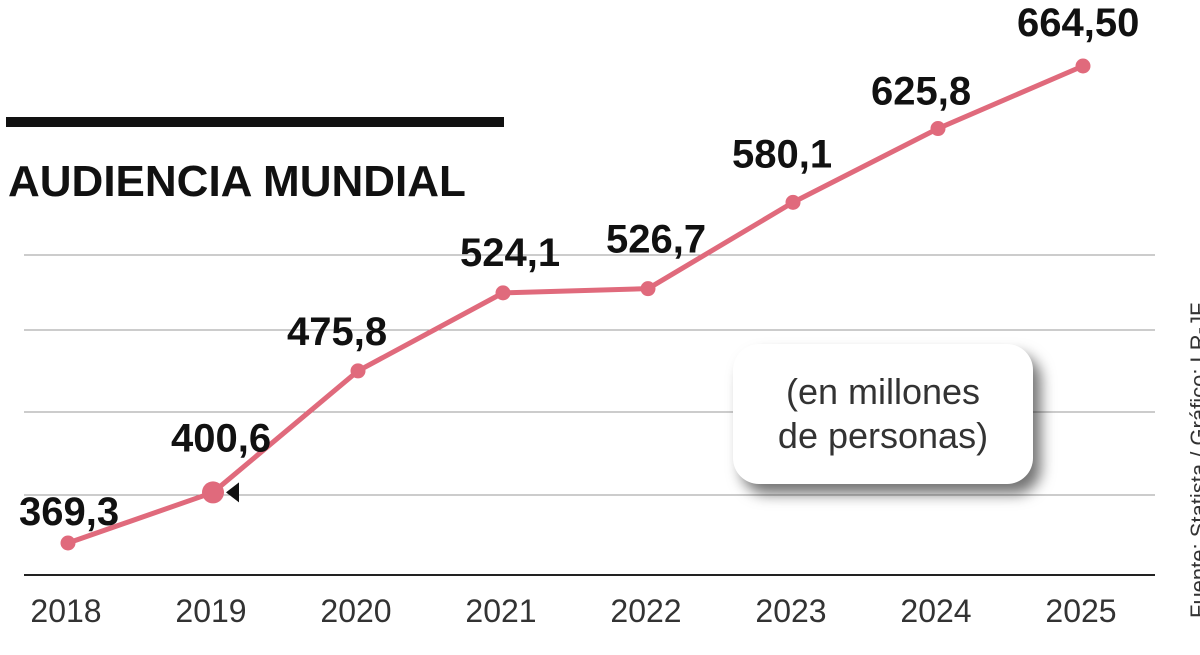 Image resolution: width=1200 pixels, height=655 pixels. Describe the element at coordinates (935, 611) in the screenshot. I see `x-tick-label: 2024` at that location.